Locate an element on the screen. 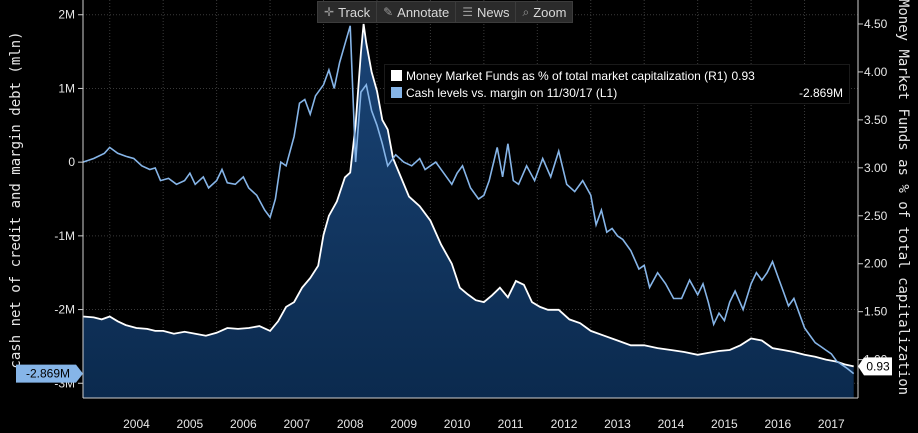 The image size is (918, 433). right-tick-label-6: 1.50 is located at coordinates (876, 312).